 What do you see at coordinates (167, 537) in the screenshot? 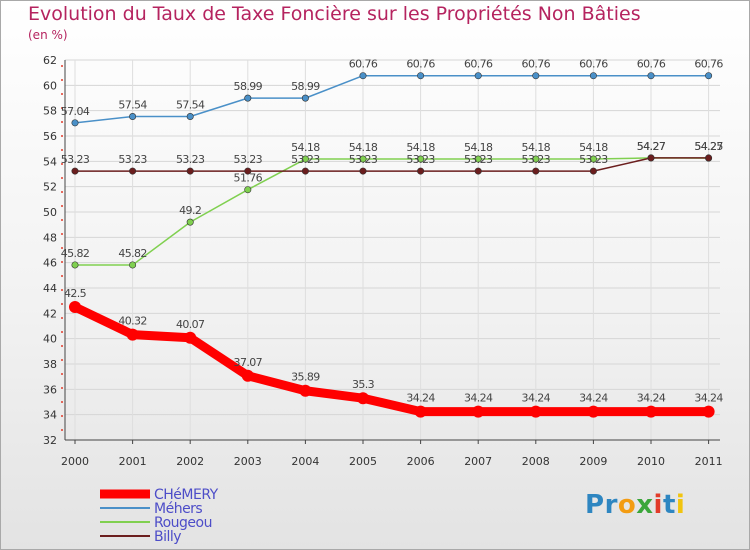
I see `legend-label: Billy` at bounding box center [167, 537].